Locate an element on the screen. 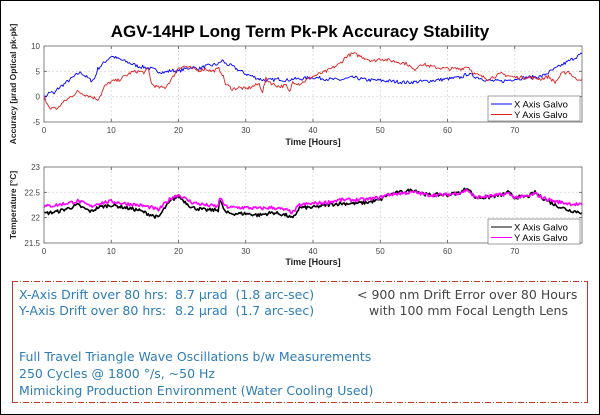 Image resolution: width=600 pixels, height=415 pixels. y-axis-label: Temperature [°C] is located at coordinates (13, 205).